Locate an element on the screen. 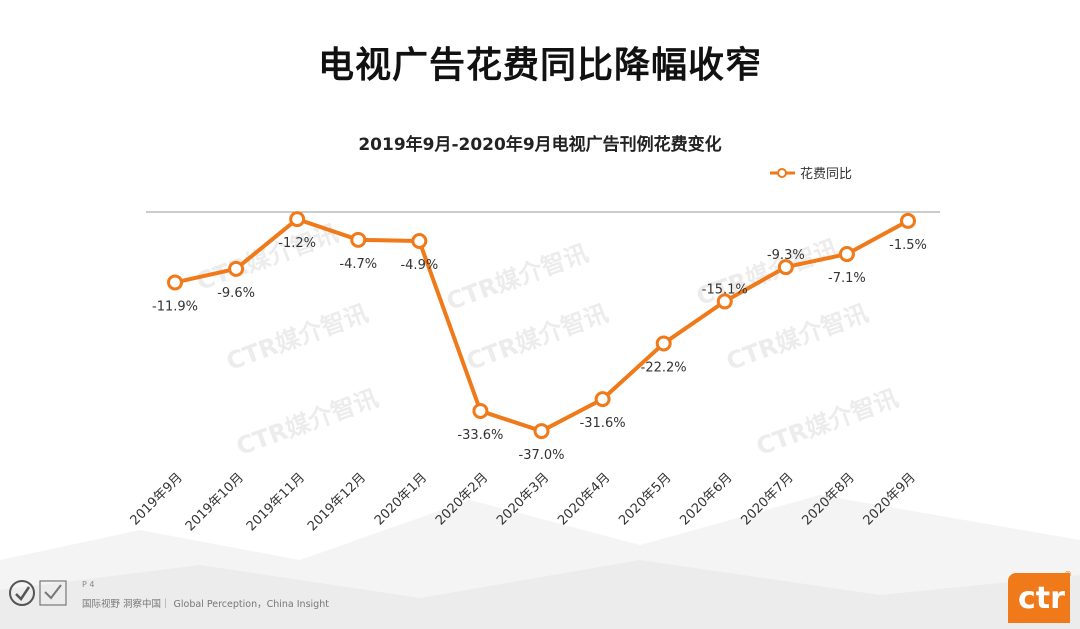  x-tick-label: 2019年11月 is located at coordinates (276, 502).